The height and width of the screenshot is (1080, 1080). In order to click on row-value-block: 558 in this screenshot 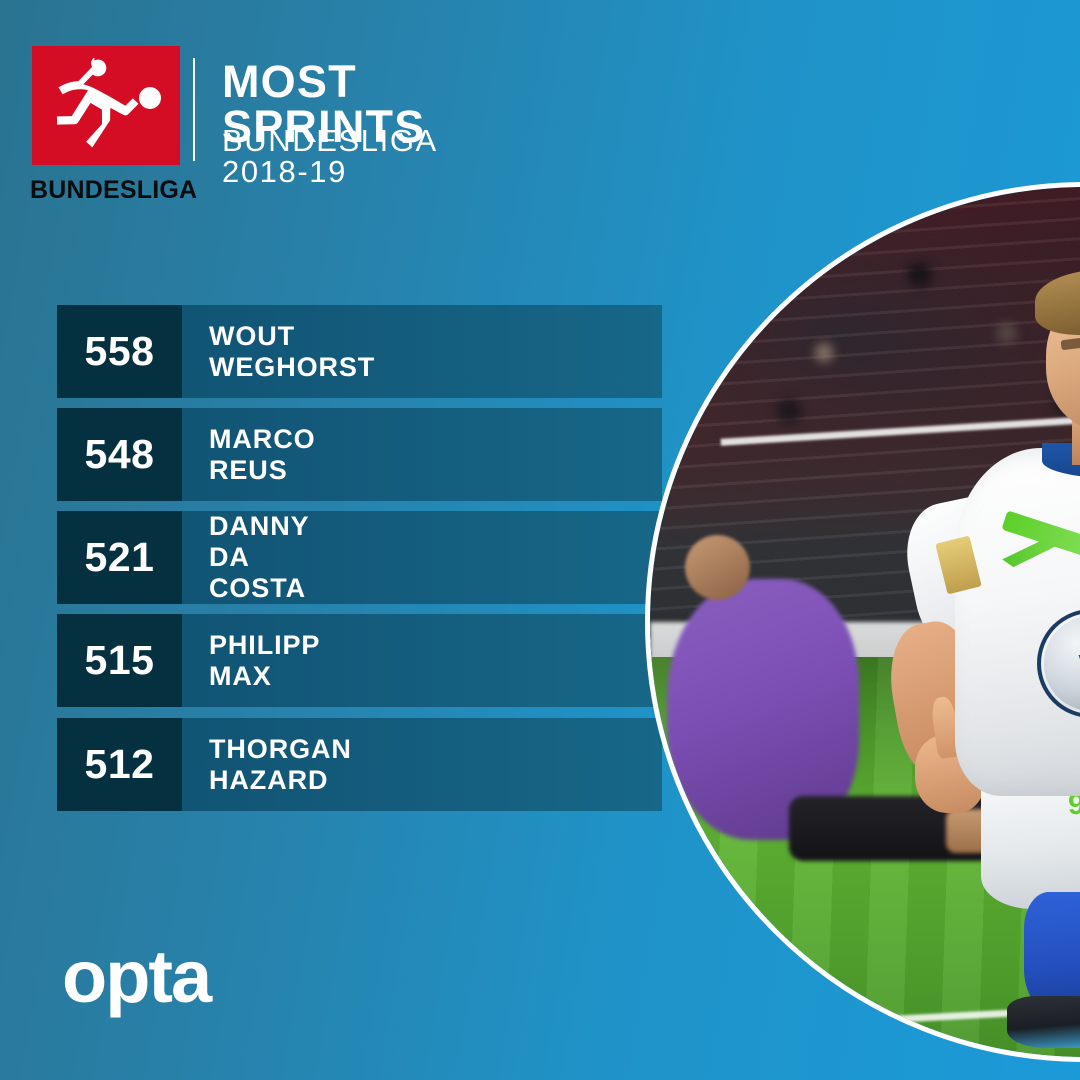, I will do `click(119, 351)`.